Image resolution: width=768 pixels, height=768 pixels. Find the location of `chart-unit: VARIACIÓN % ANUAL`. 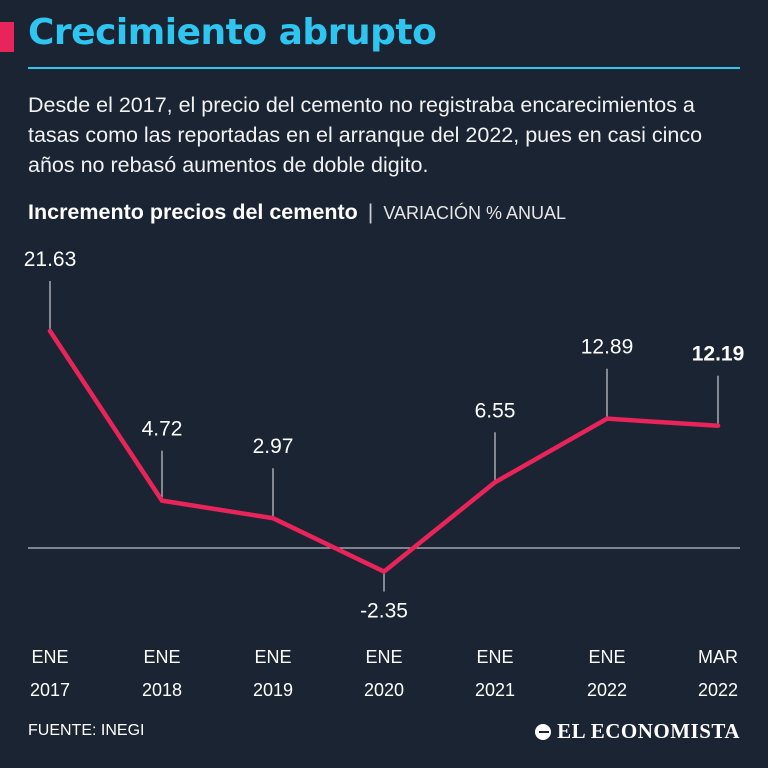

chart-unit: VARIACIÓN % ANUAL is located at coordinates (475, 213).